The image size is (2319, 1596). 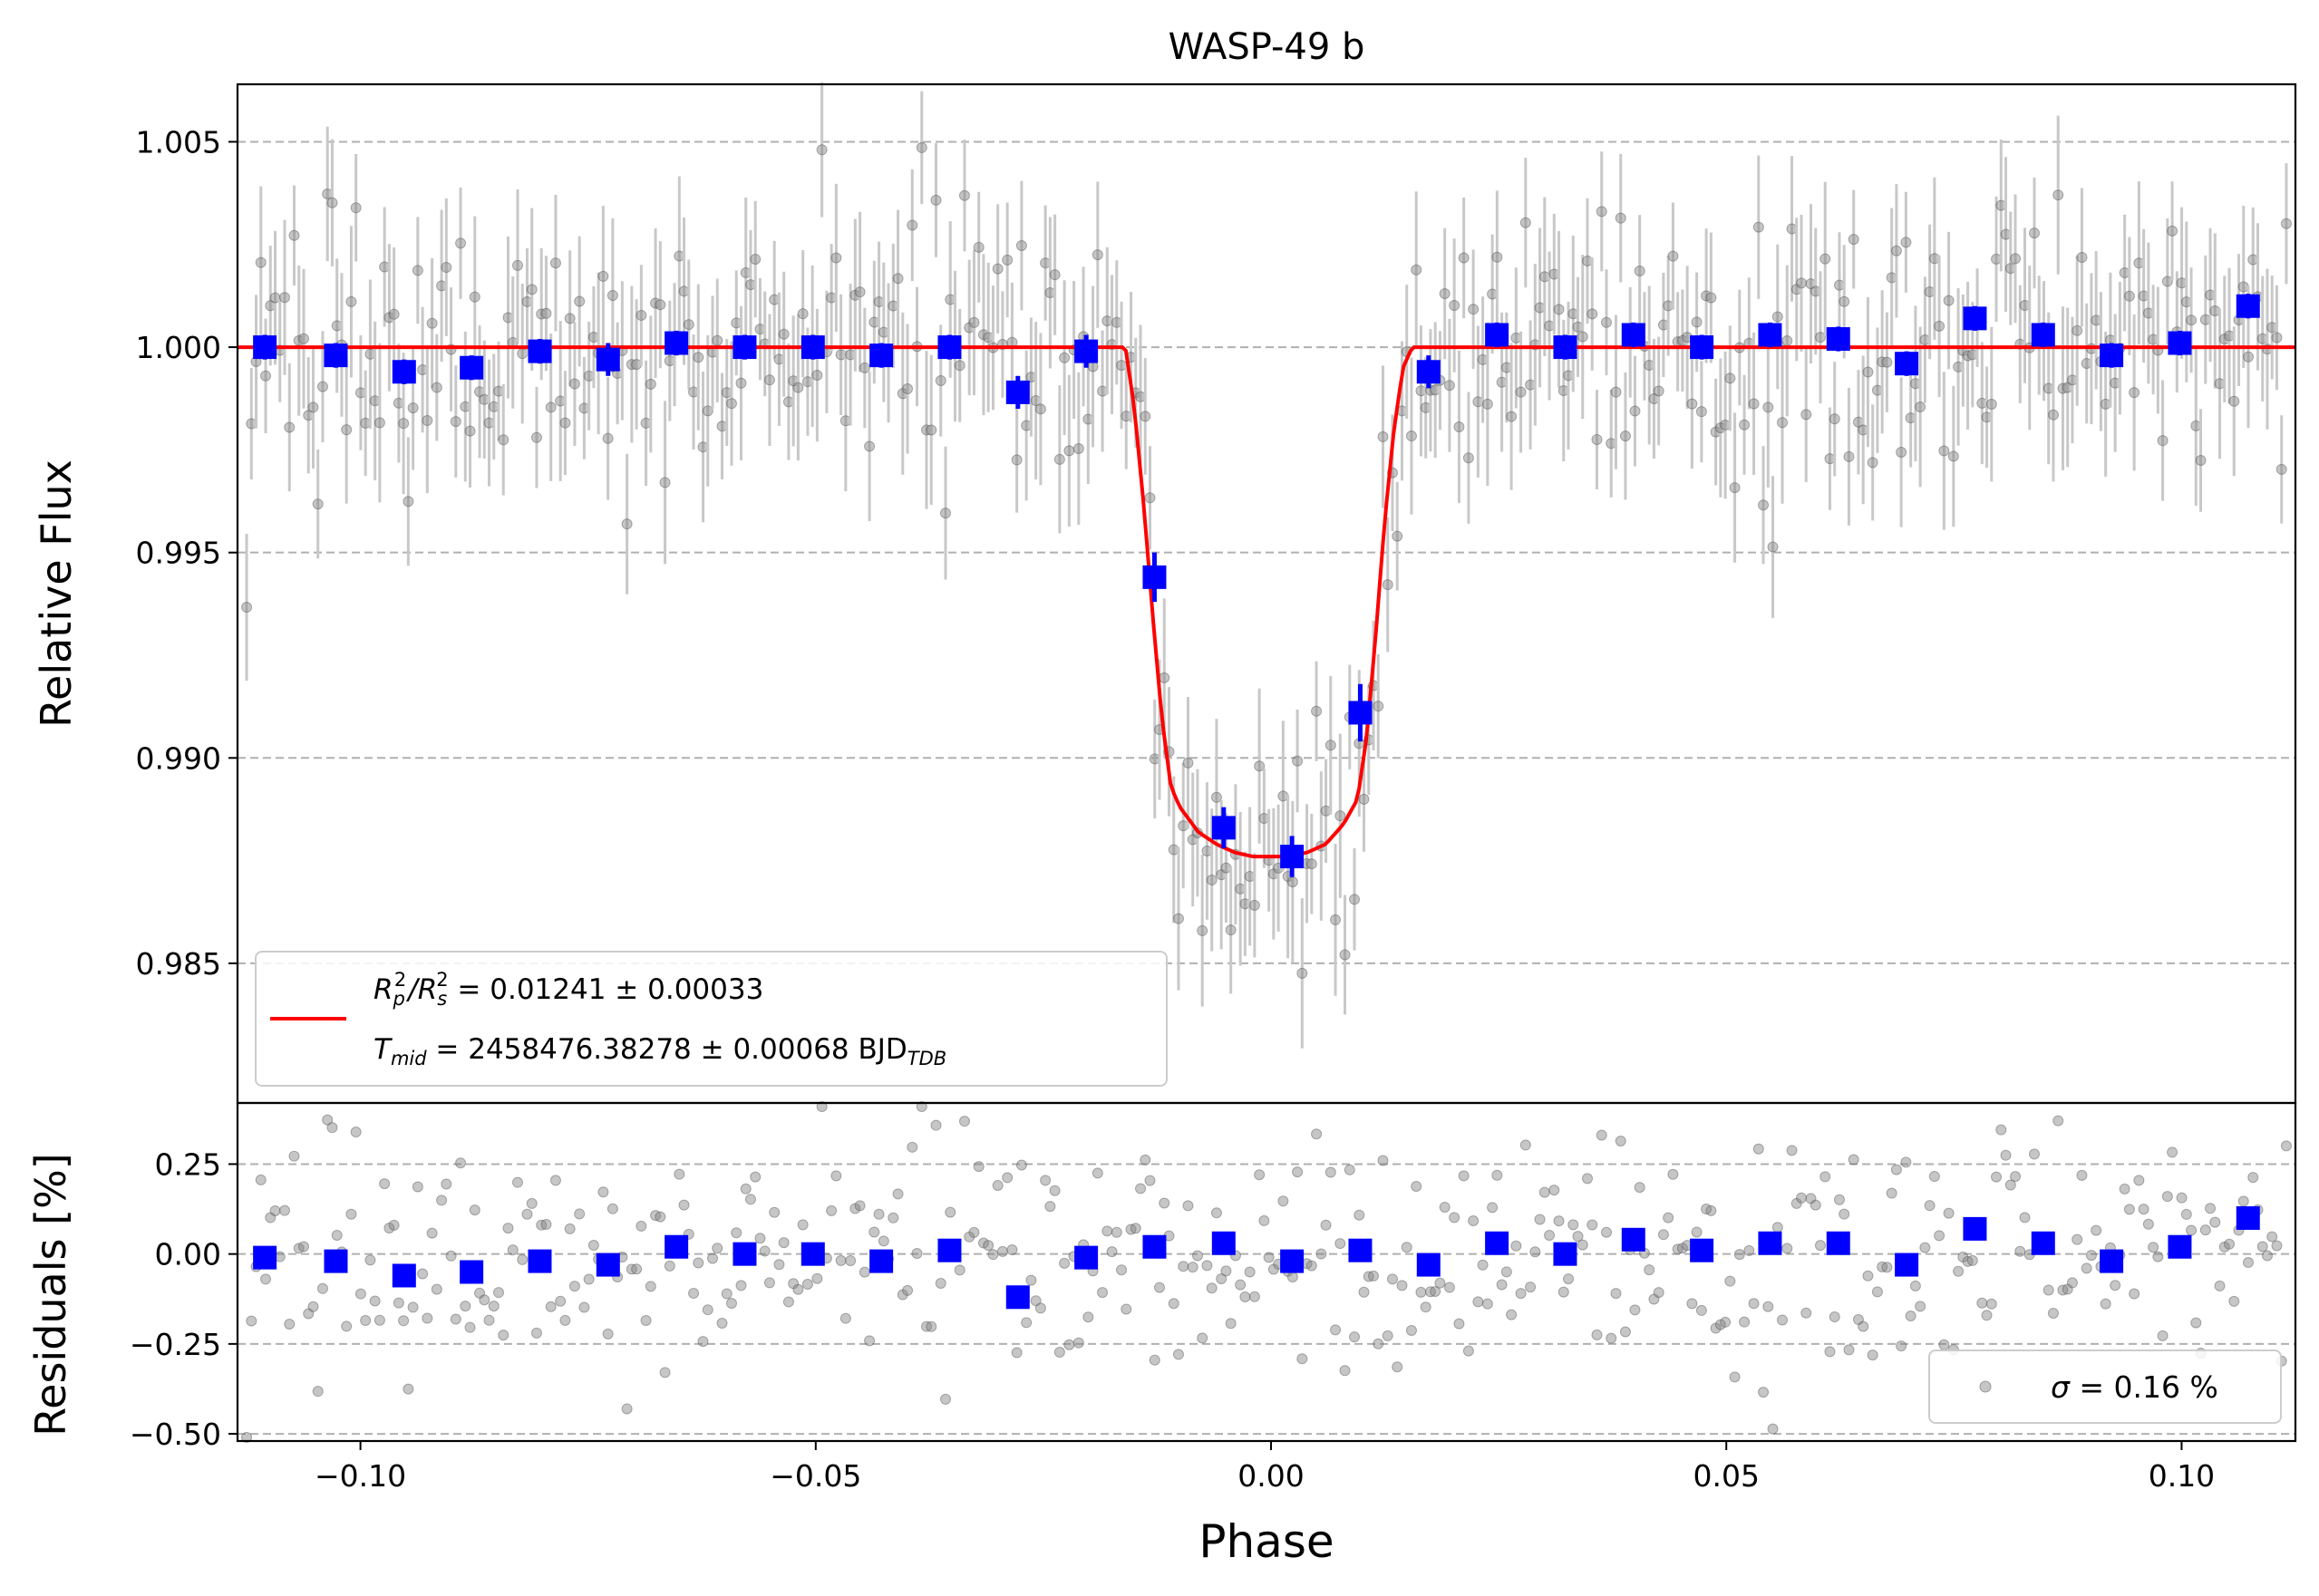 What do you see at coordinates (409, 1058) in the screenshot?
I see `legend-t-subscript: mid` at bounding box center [409, 1058].